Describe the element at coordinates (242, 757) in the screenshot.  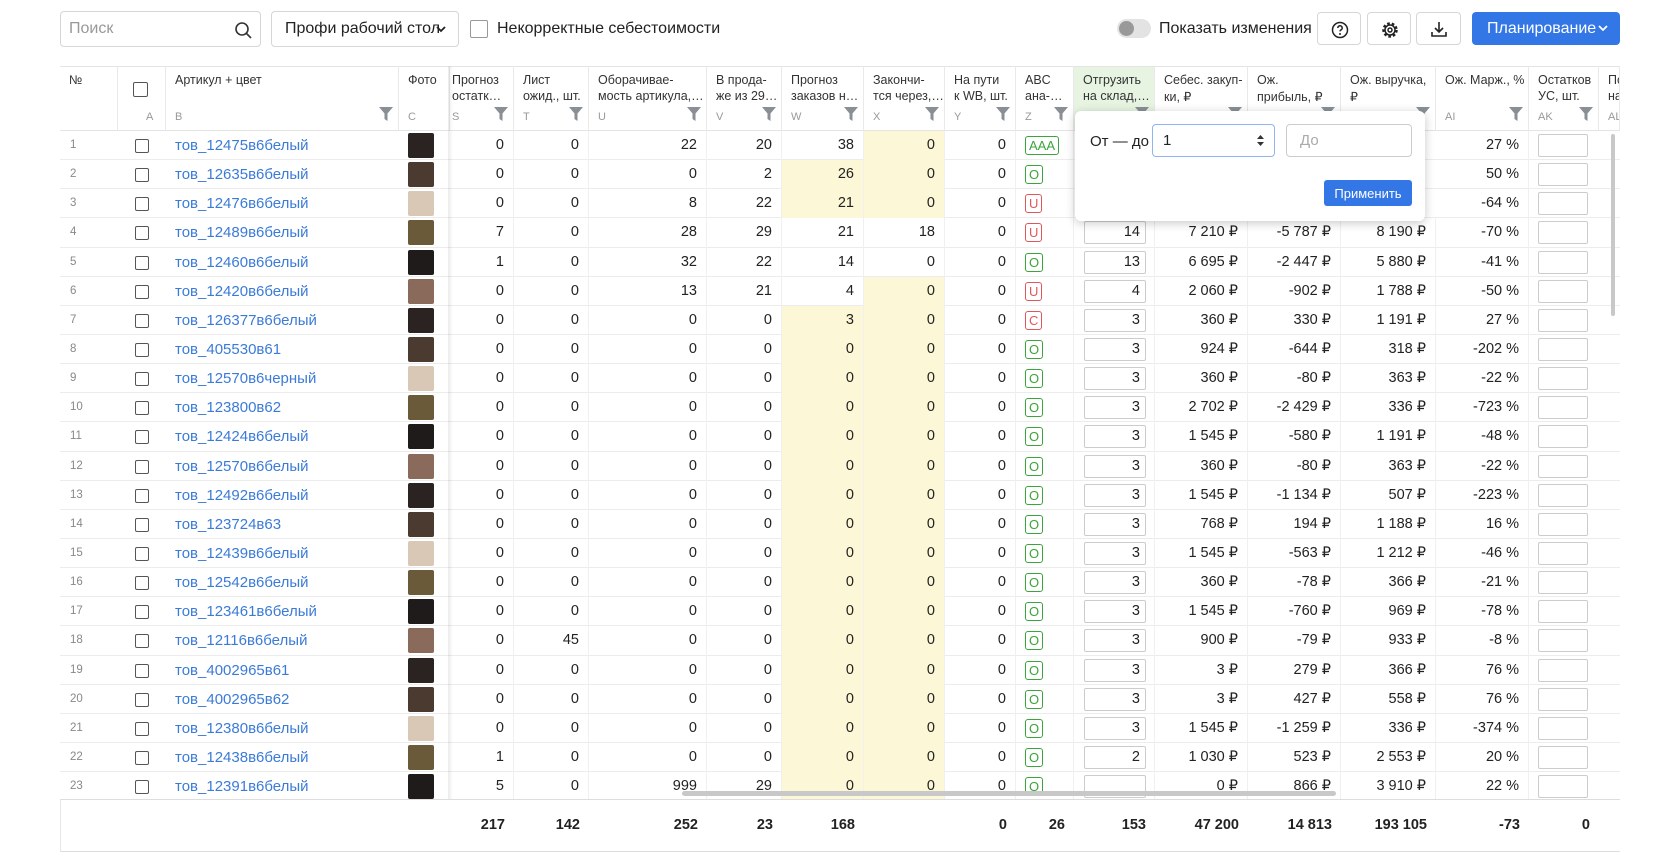
I see `article-link: тов_12438в6белый` at that location.